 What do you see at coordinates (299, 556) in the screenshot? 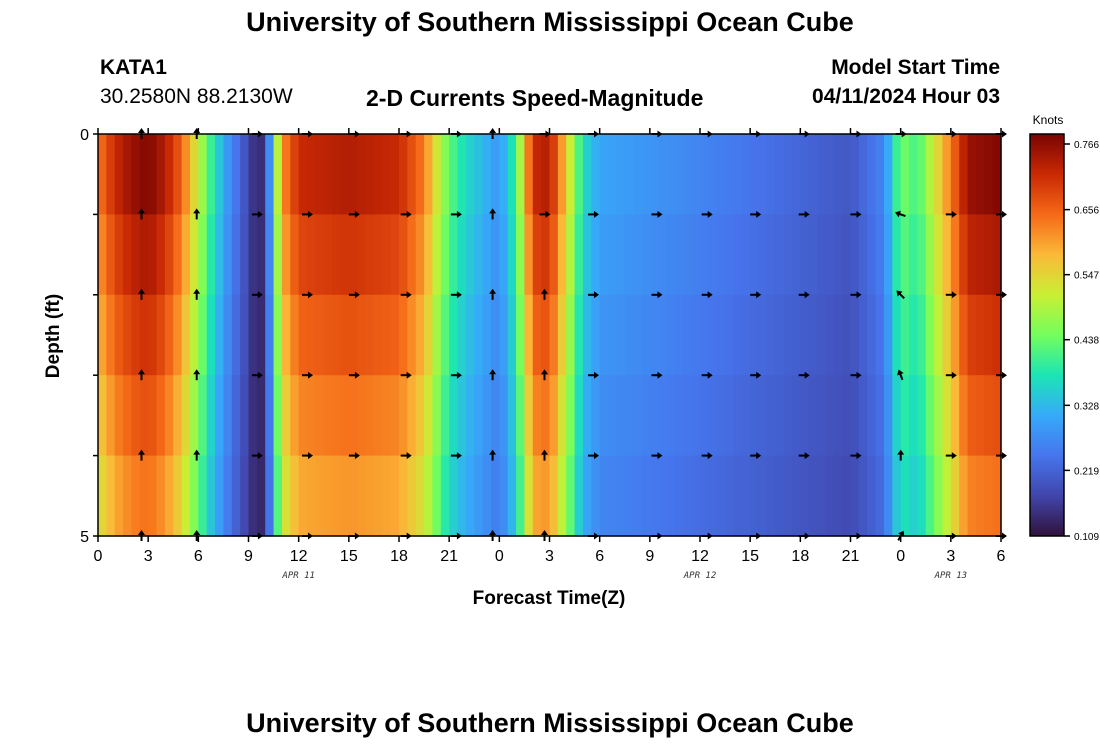
I see `x-tick-label: 12` at bounding box center [299, 556].